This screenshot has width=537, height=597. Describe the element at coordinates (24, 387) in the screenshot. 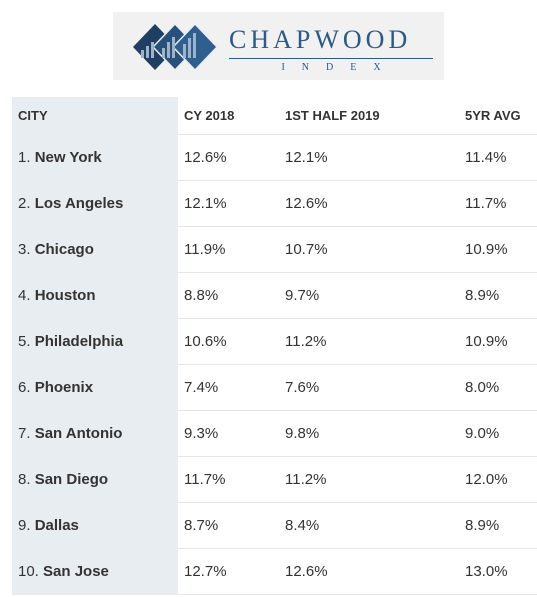

I see `city-rank: 6.` at that location.